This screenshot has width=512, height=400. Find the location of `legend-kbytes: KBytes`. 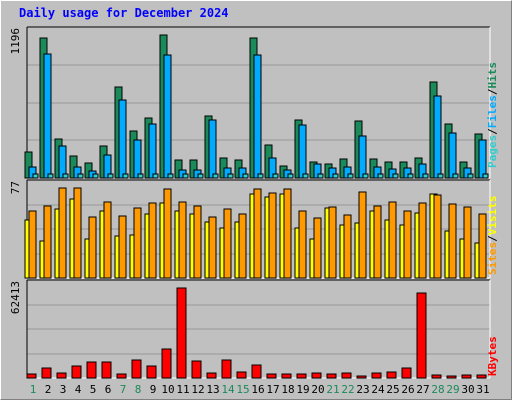

legend-kbytes: KBytes is located at coordinates (492, 356).